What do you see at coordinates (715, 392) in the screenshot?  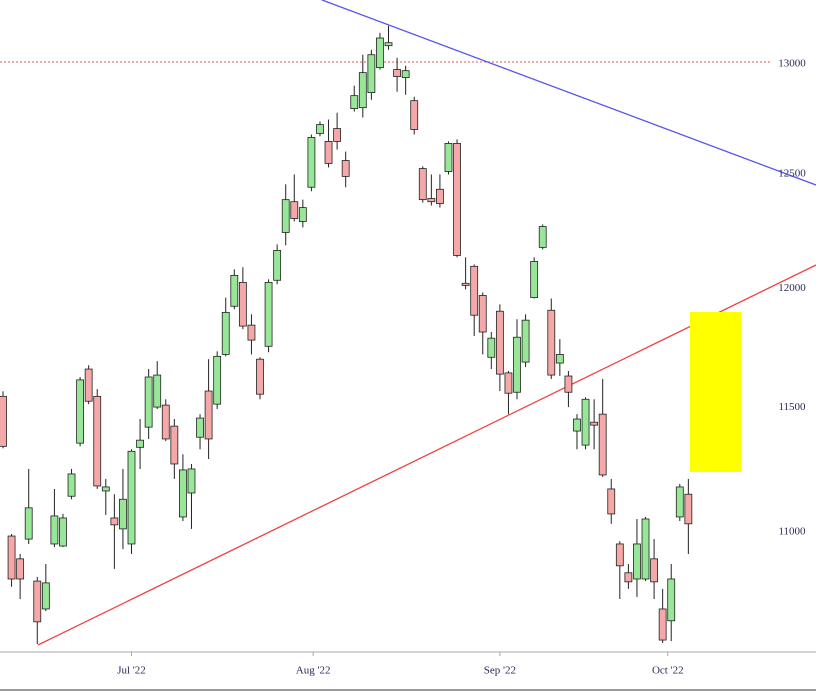 I see `highlight-box` at bounding box center [715, 392].